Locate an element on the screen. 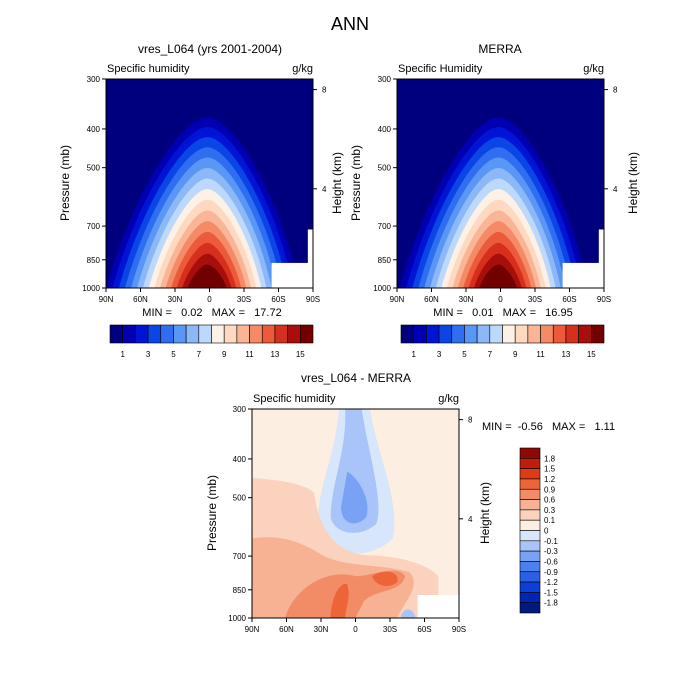 The width and height of the screenshot is (700, 700). colorbar-label: -0.3 is located at coordinates (551, 551).